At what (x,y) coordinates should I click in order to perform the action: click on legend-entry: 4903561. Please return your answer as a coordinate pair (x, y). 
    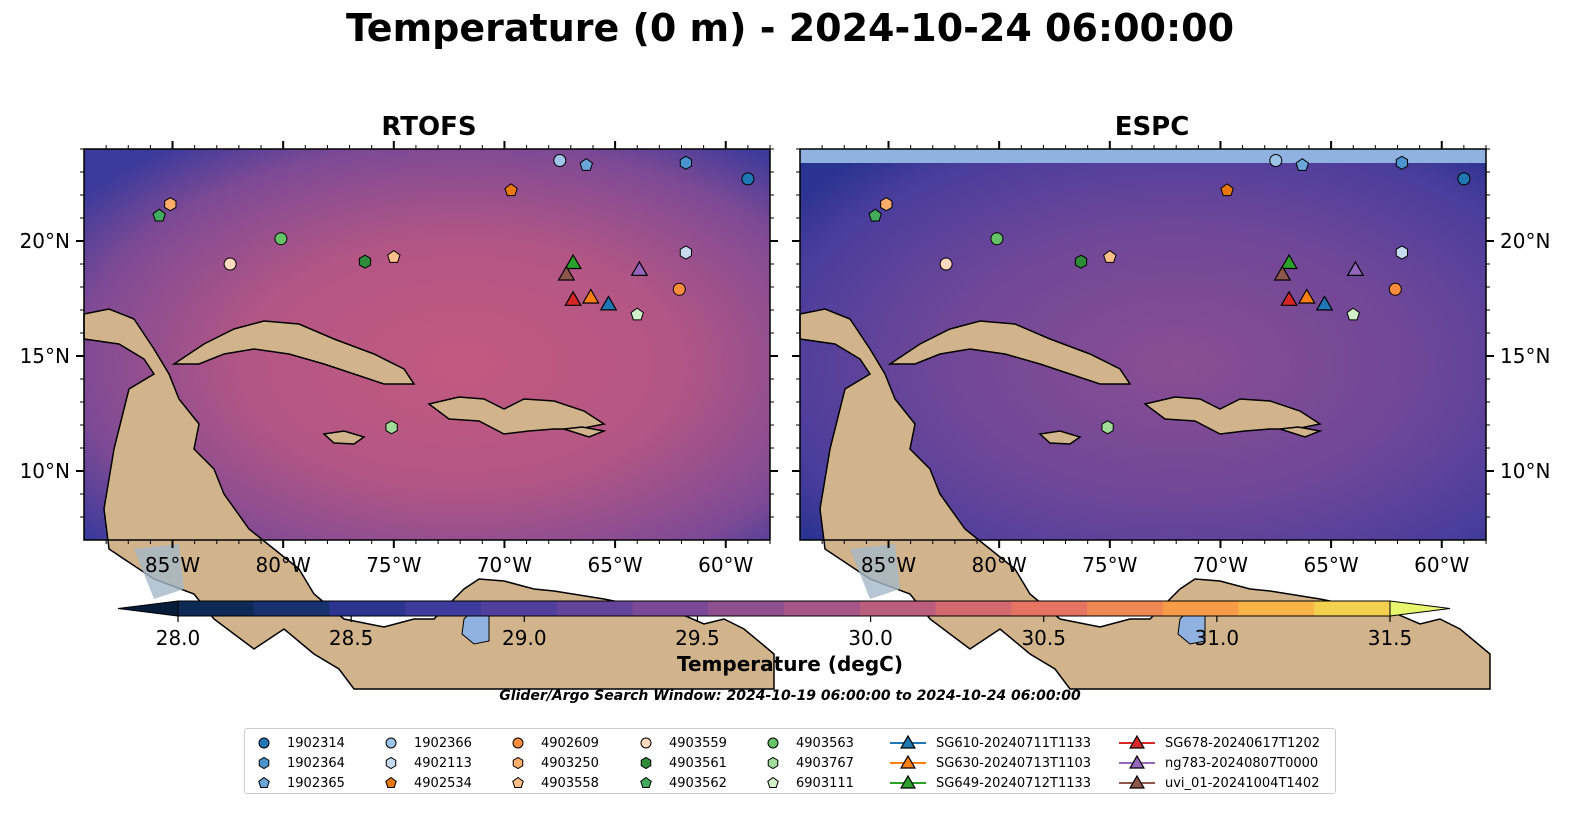
    Looking at the image, I should click on (681, 763).